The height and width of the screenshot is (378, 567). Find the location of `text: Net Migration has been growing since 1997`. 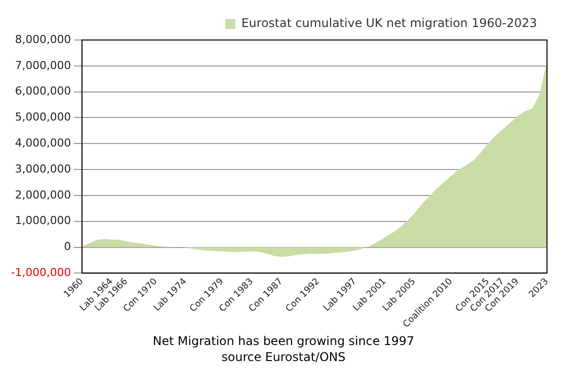

text: Net Migration has been growing since 1997 is located at coordinates (284, 341).